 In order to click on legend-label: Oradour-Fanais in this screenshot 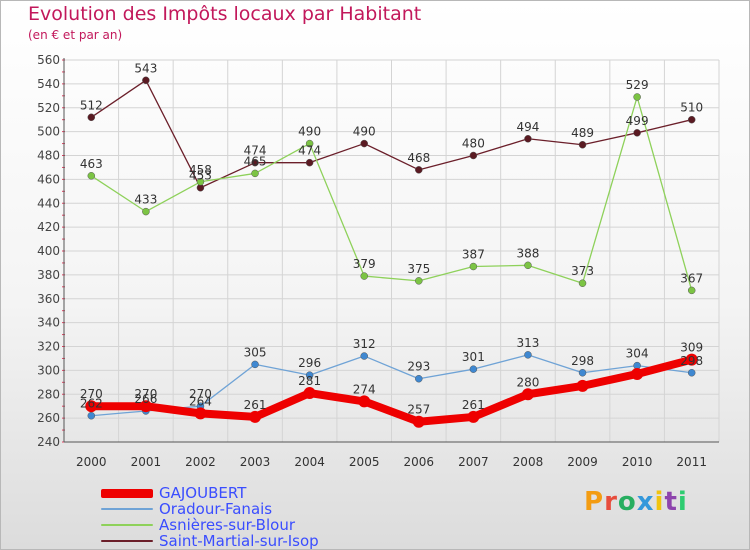, I will do `click(216, 509)`.